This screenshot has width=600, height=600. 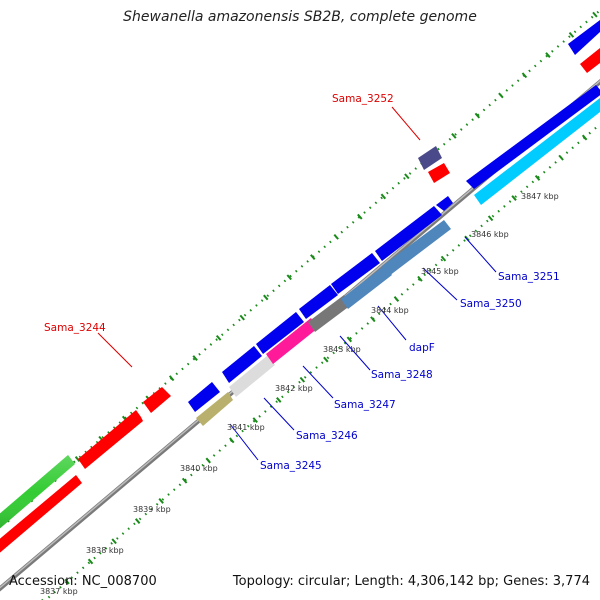 What do you see at coordinates (392, 323) in the screenshot?
I see `leader-dapf` at bounding box center [392, 323].